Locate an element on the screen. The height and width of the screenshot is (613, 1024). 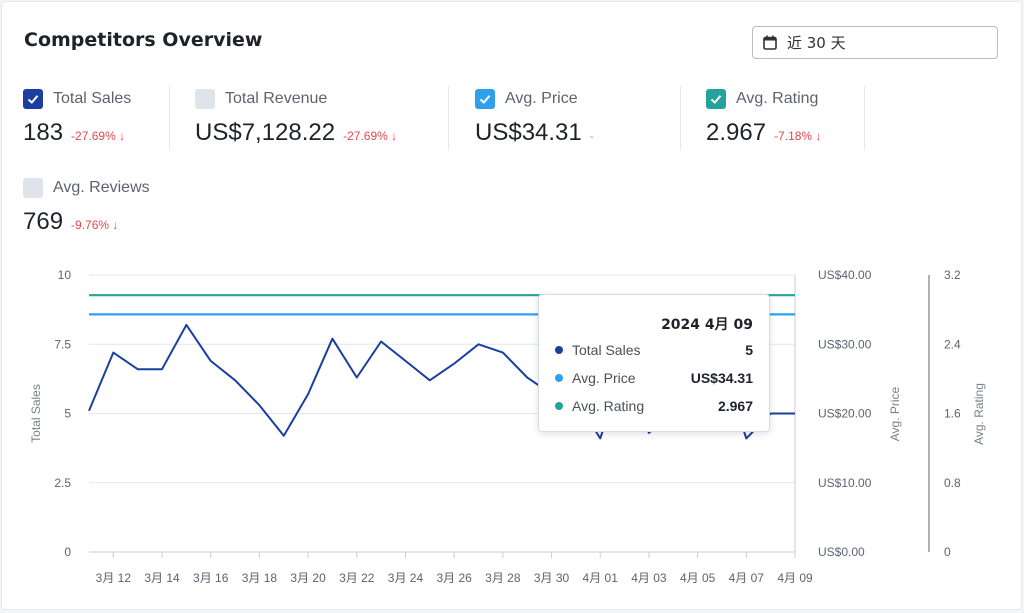
tooltip-row-value: 5 is located at coordinates (749, 350).